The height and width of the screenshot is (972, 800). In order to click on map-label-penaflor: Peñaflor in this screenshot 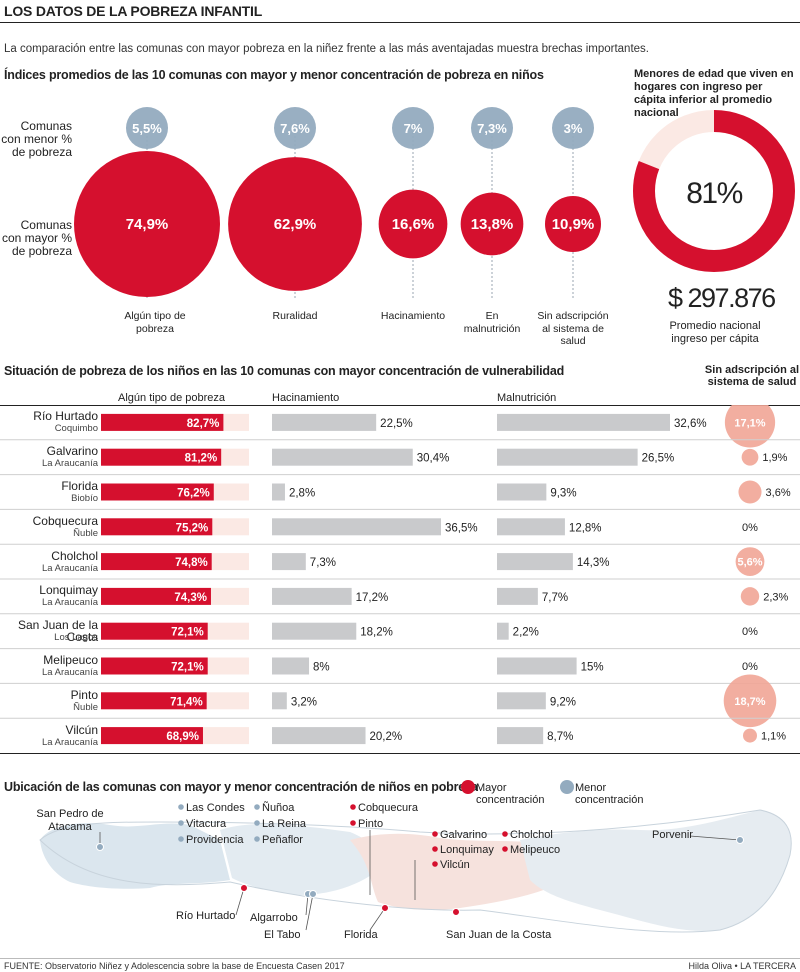, I will do `click(282, 840)`.